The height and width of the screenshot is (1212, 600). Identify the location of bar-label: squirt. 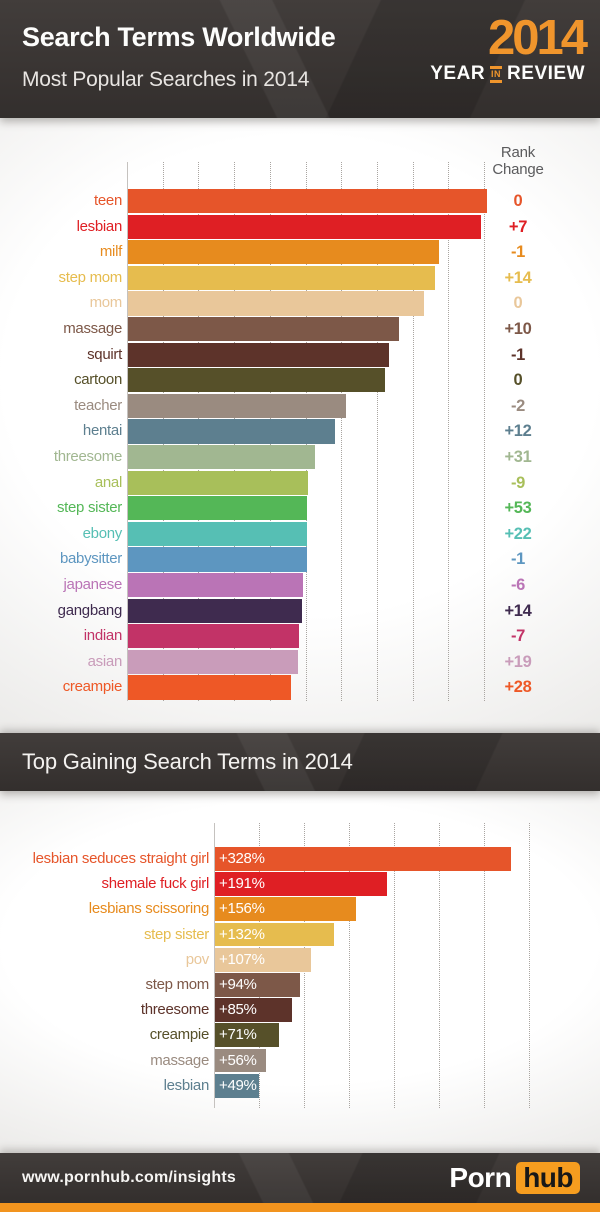
(104, 354).